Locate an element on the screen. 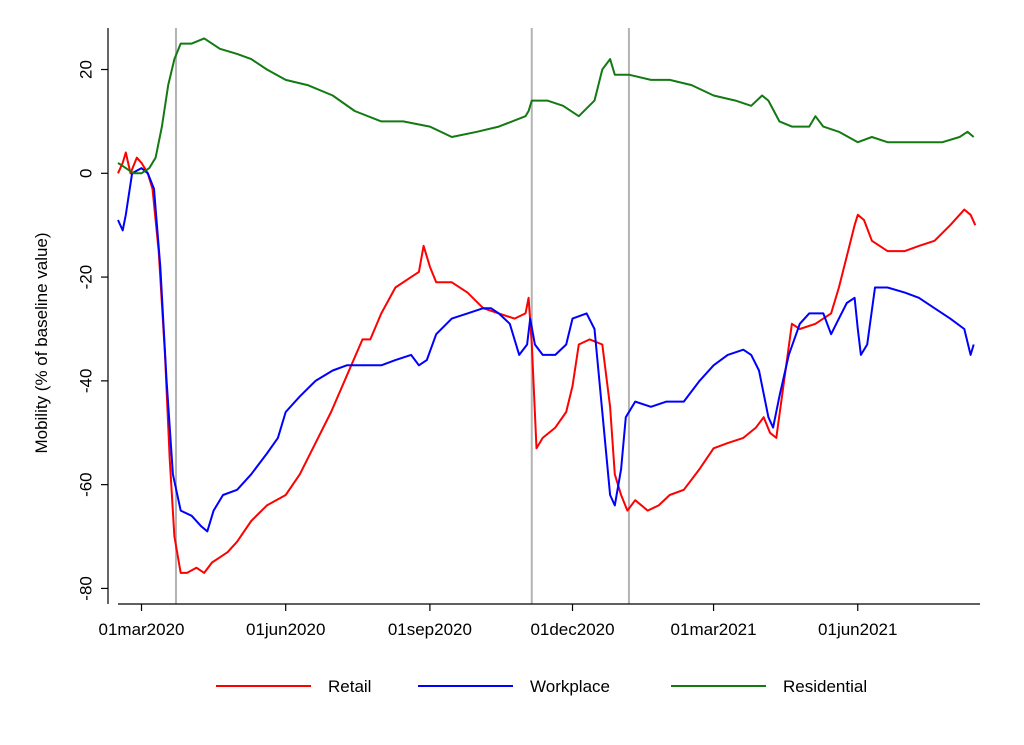 This screenshot has height=745, width=1024. y-tick-label: -80 is located at coordinates (85, 588).